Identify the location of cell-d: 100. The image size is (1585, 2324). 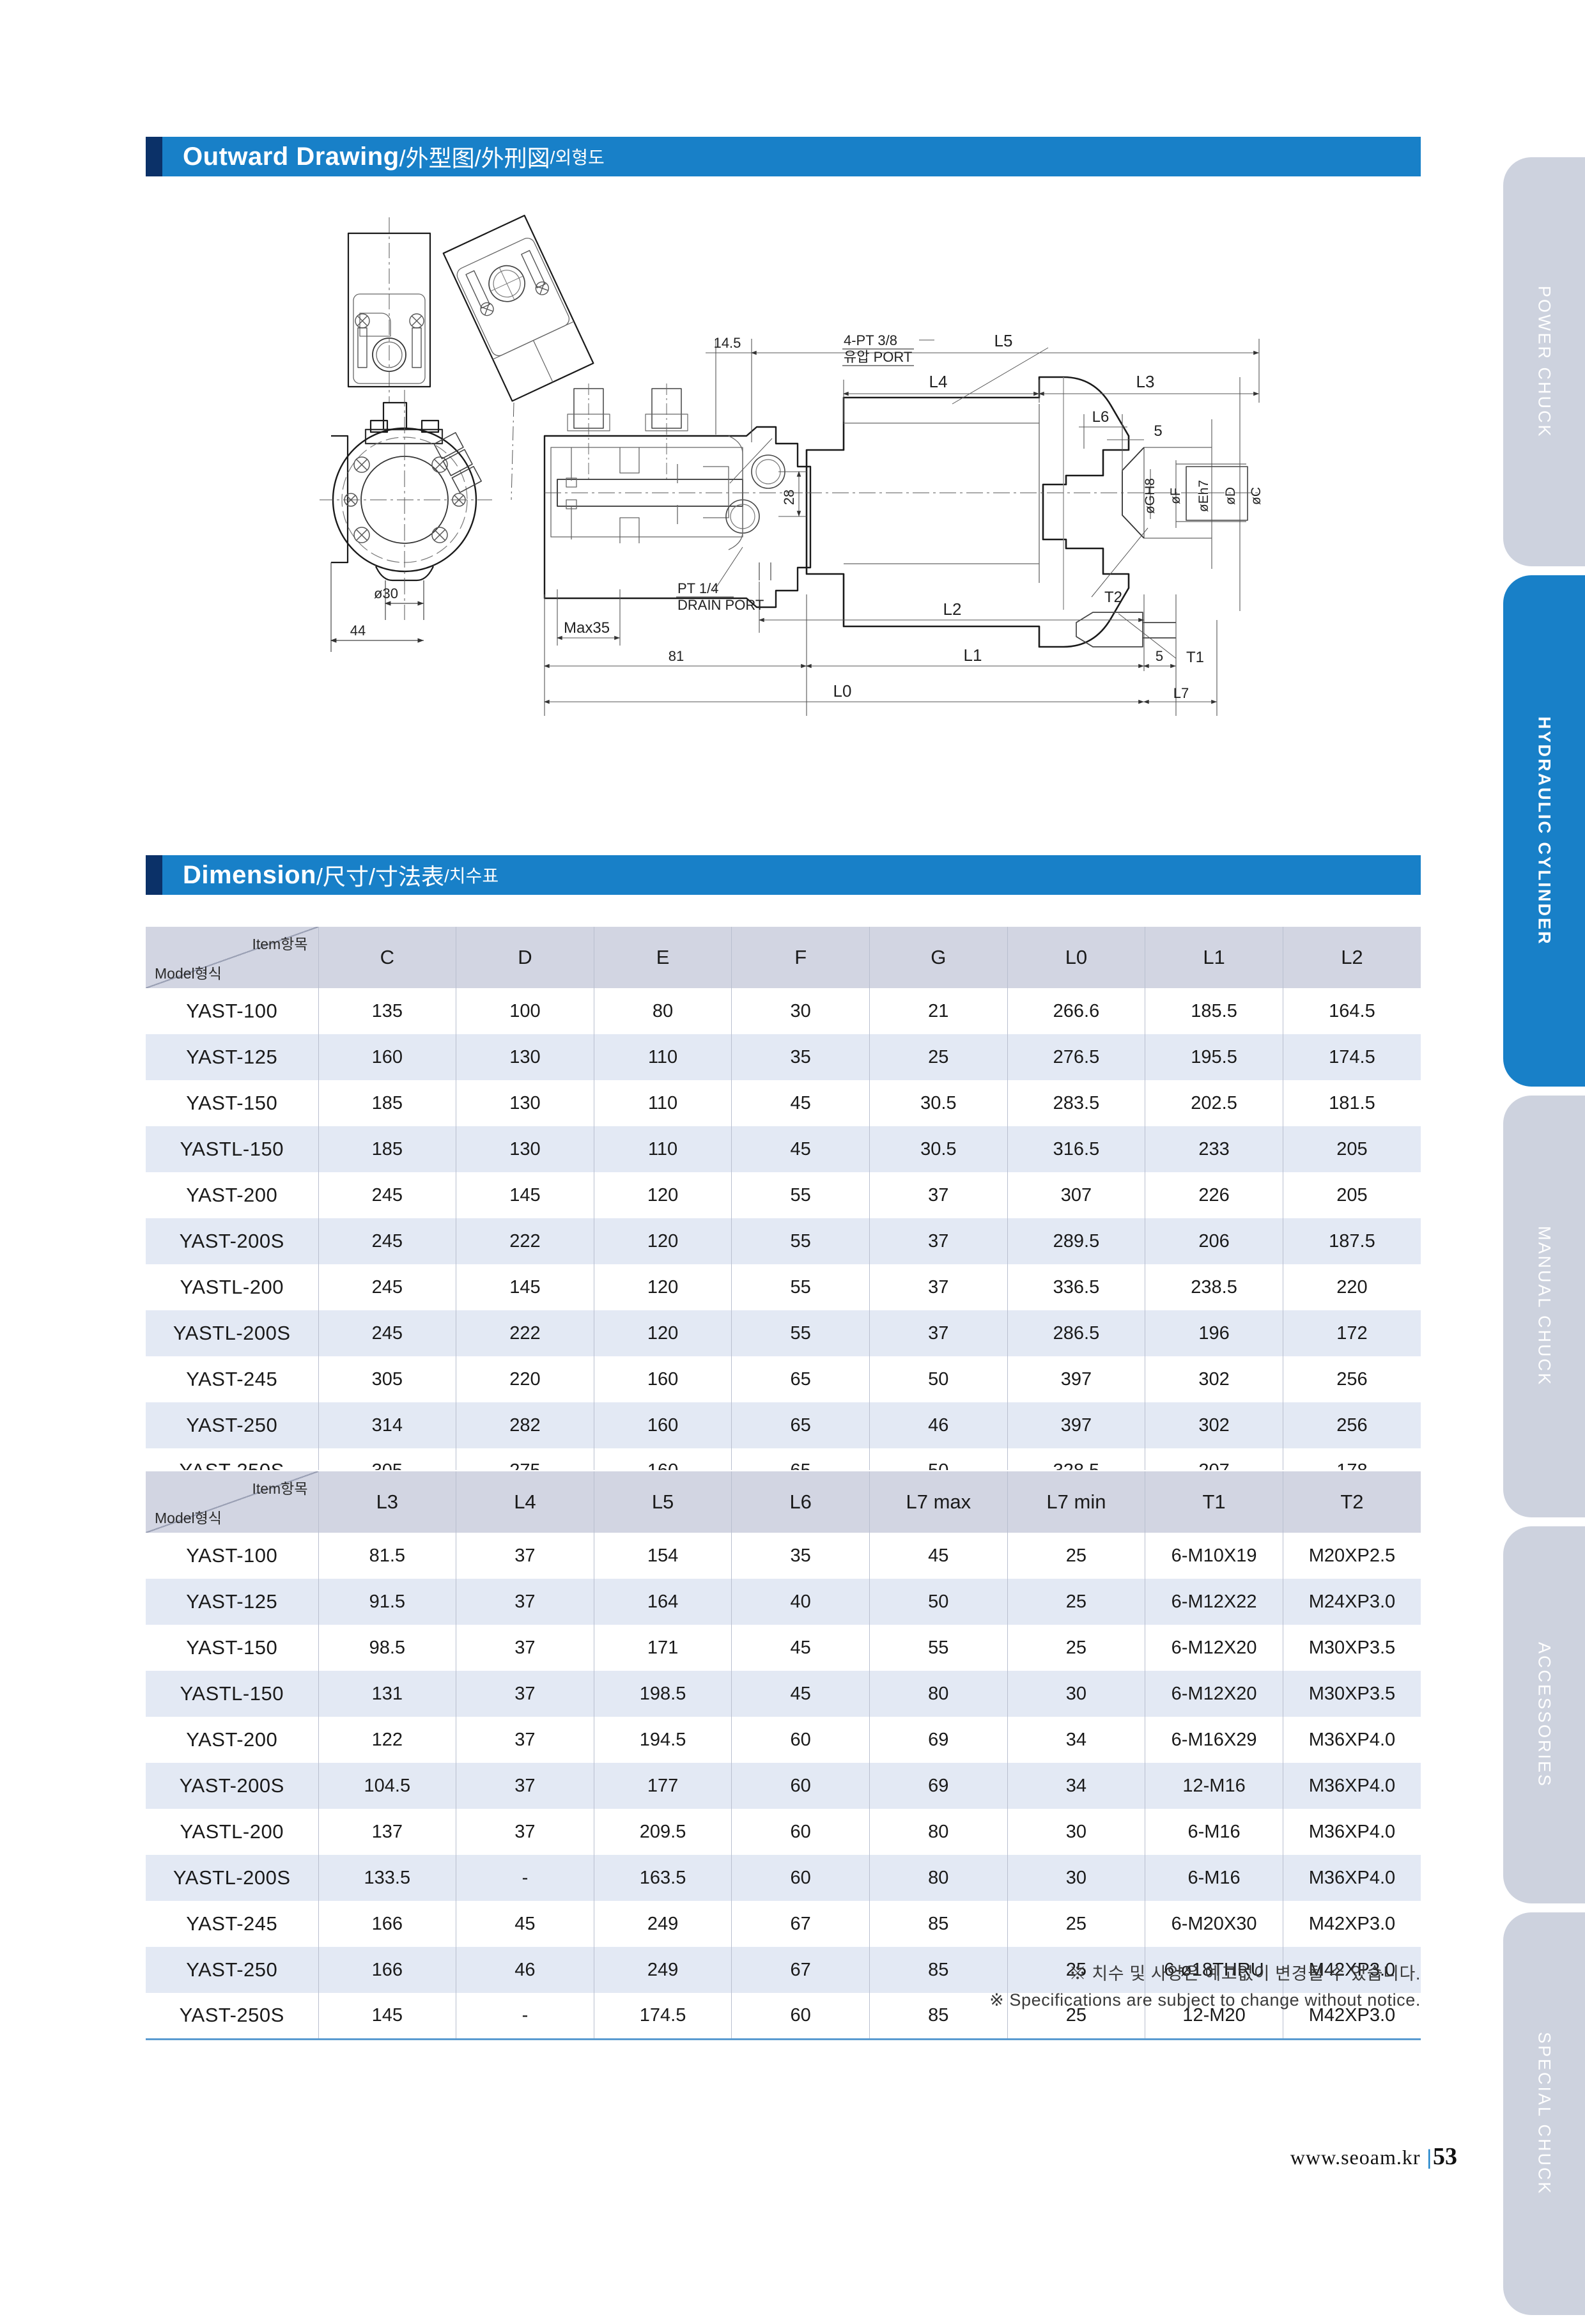
(525, 1011).